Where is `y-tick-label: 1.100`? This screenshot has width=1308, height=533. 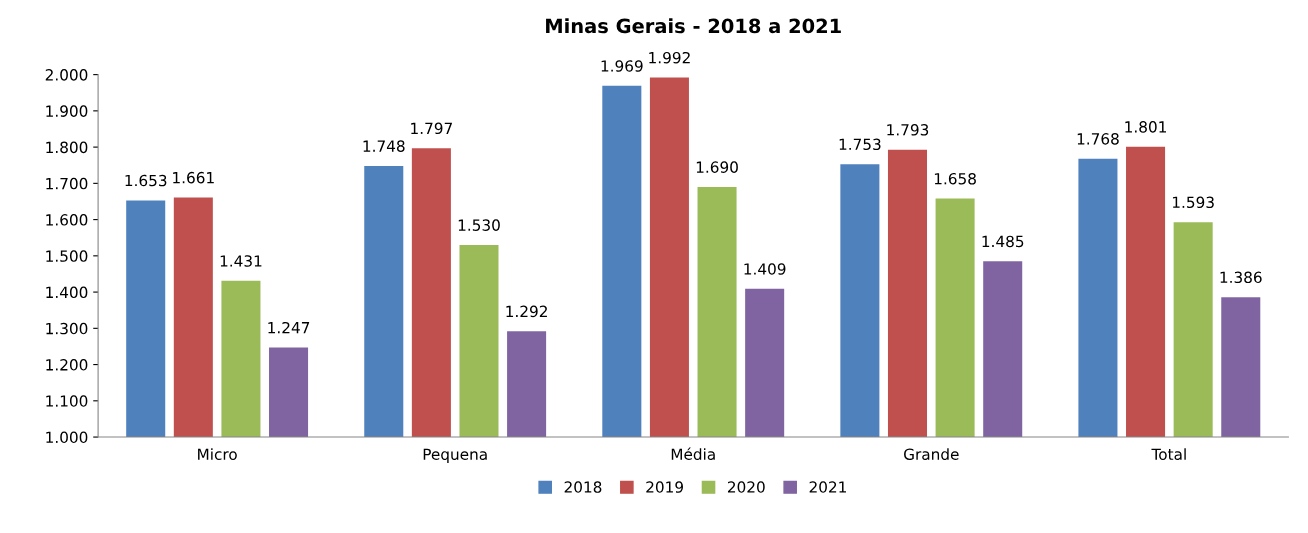 y-tick-label: 1.100 is located at coordinates (67, 401).